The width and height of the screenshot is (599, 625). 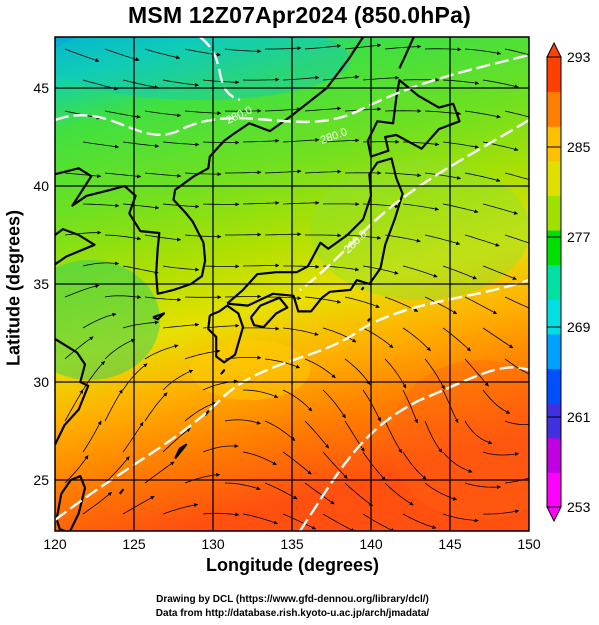 I want to click on y-tick-label: 30, so click(x=41, y=382).